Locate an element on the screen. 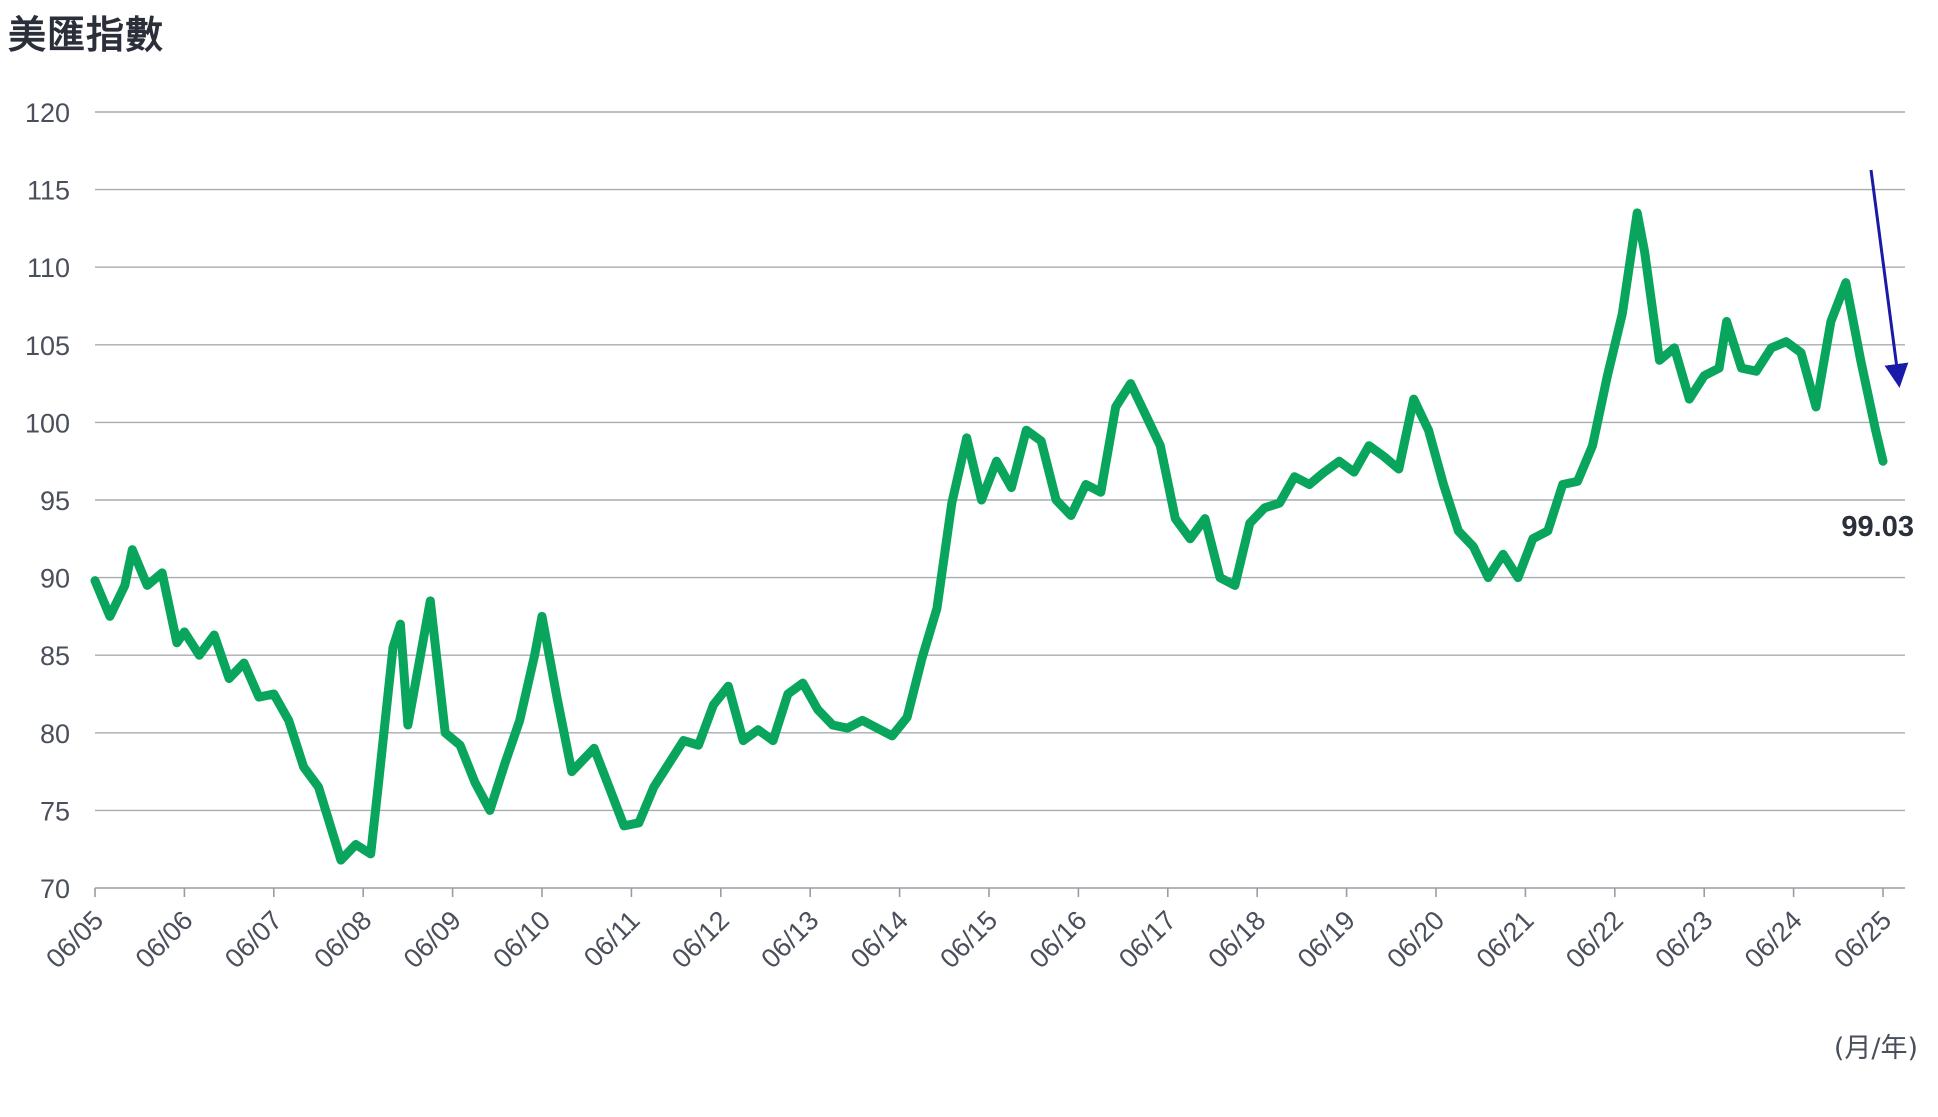 The width and height of the screenshot is (1938, 1117). y-tick-label: 120 is located at coordinates (47, 113).